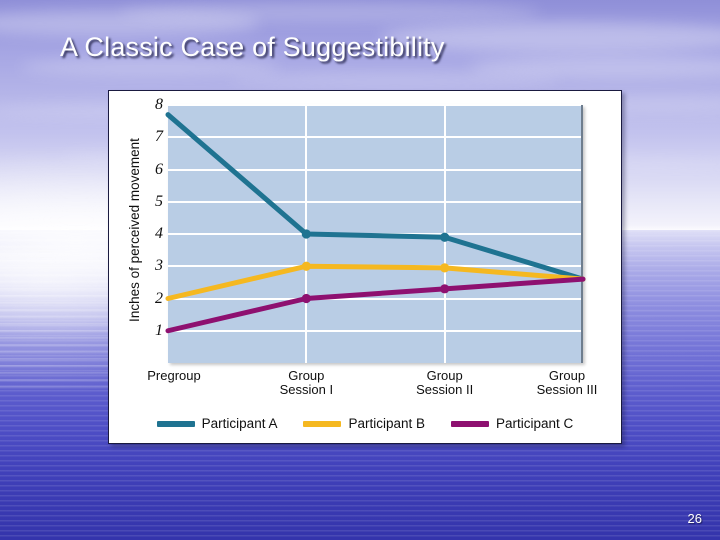 The image size is (720, 540). What do you see at coordinates (174, 375) in the screenshot?
I see `x-axis-tick-label: Pregroup` at bounding box center [174, 375].